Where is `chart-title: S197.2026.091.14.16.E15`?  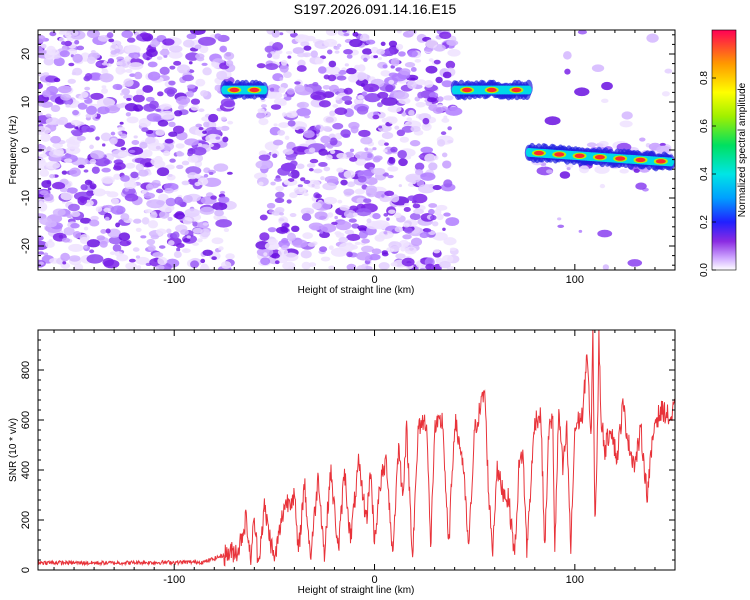 chart-title: S197.2026.091.14.16.E15 is located at coordinates (375, 9).